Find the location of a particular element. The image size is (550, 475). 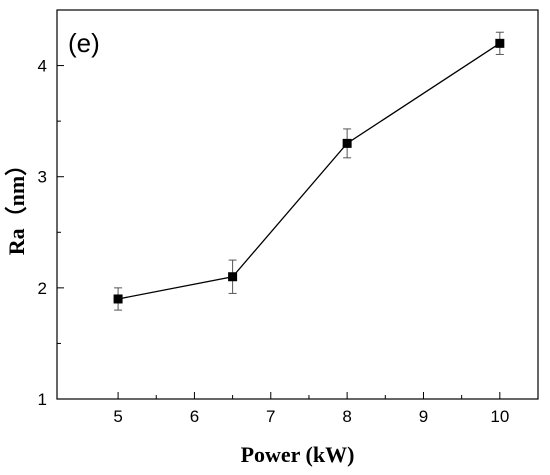

x-tick-label: 8 is located at coordinates (346, 416).